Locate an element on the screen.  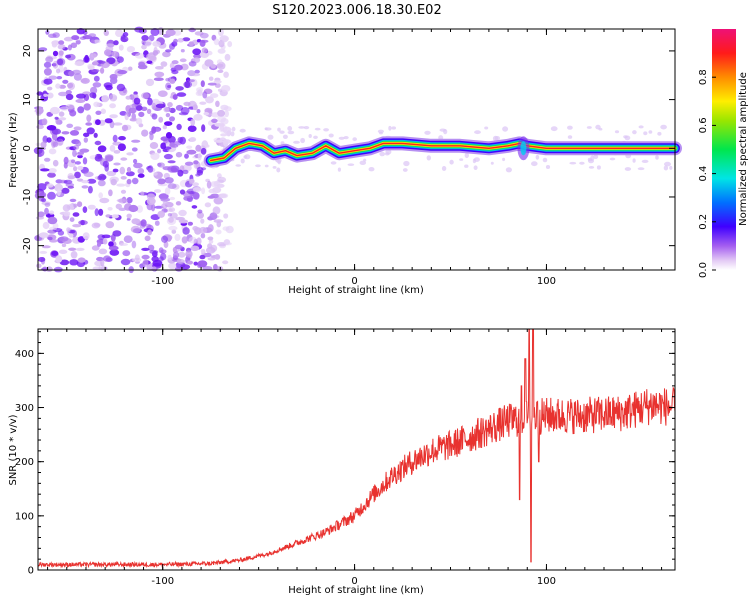
y-tick-label: 0 is located at coordinates (31, 571).